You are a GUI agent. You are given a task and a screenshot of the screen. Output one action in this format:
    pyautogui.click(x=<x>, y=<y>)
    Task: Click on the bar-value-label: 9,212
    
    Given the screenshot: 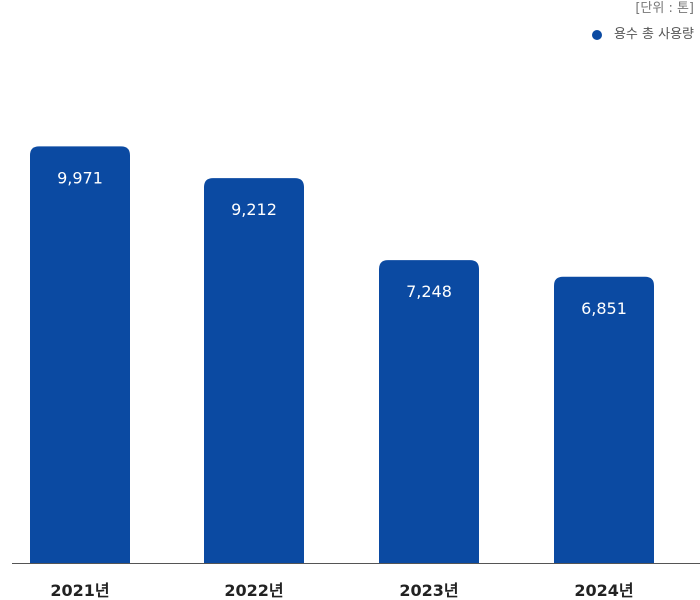 What is the action you would take?
    pyautogui.click(x=254, y=209)
    